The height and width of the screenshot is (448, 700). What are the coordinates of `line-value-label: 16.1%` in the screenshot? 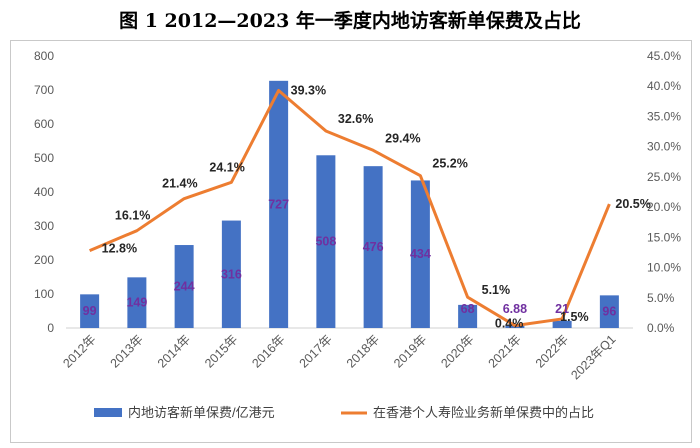 It's located at (132, 216).